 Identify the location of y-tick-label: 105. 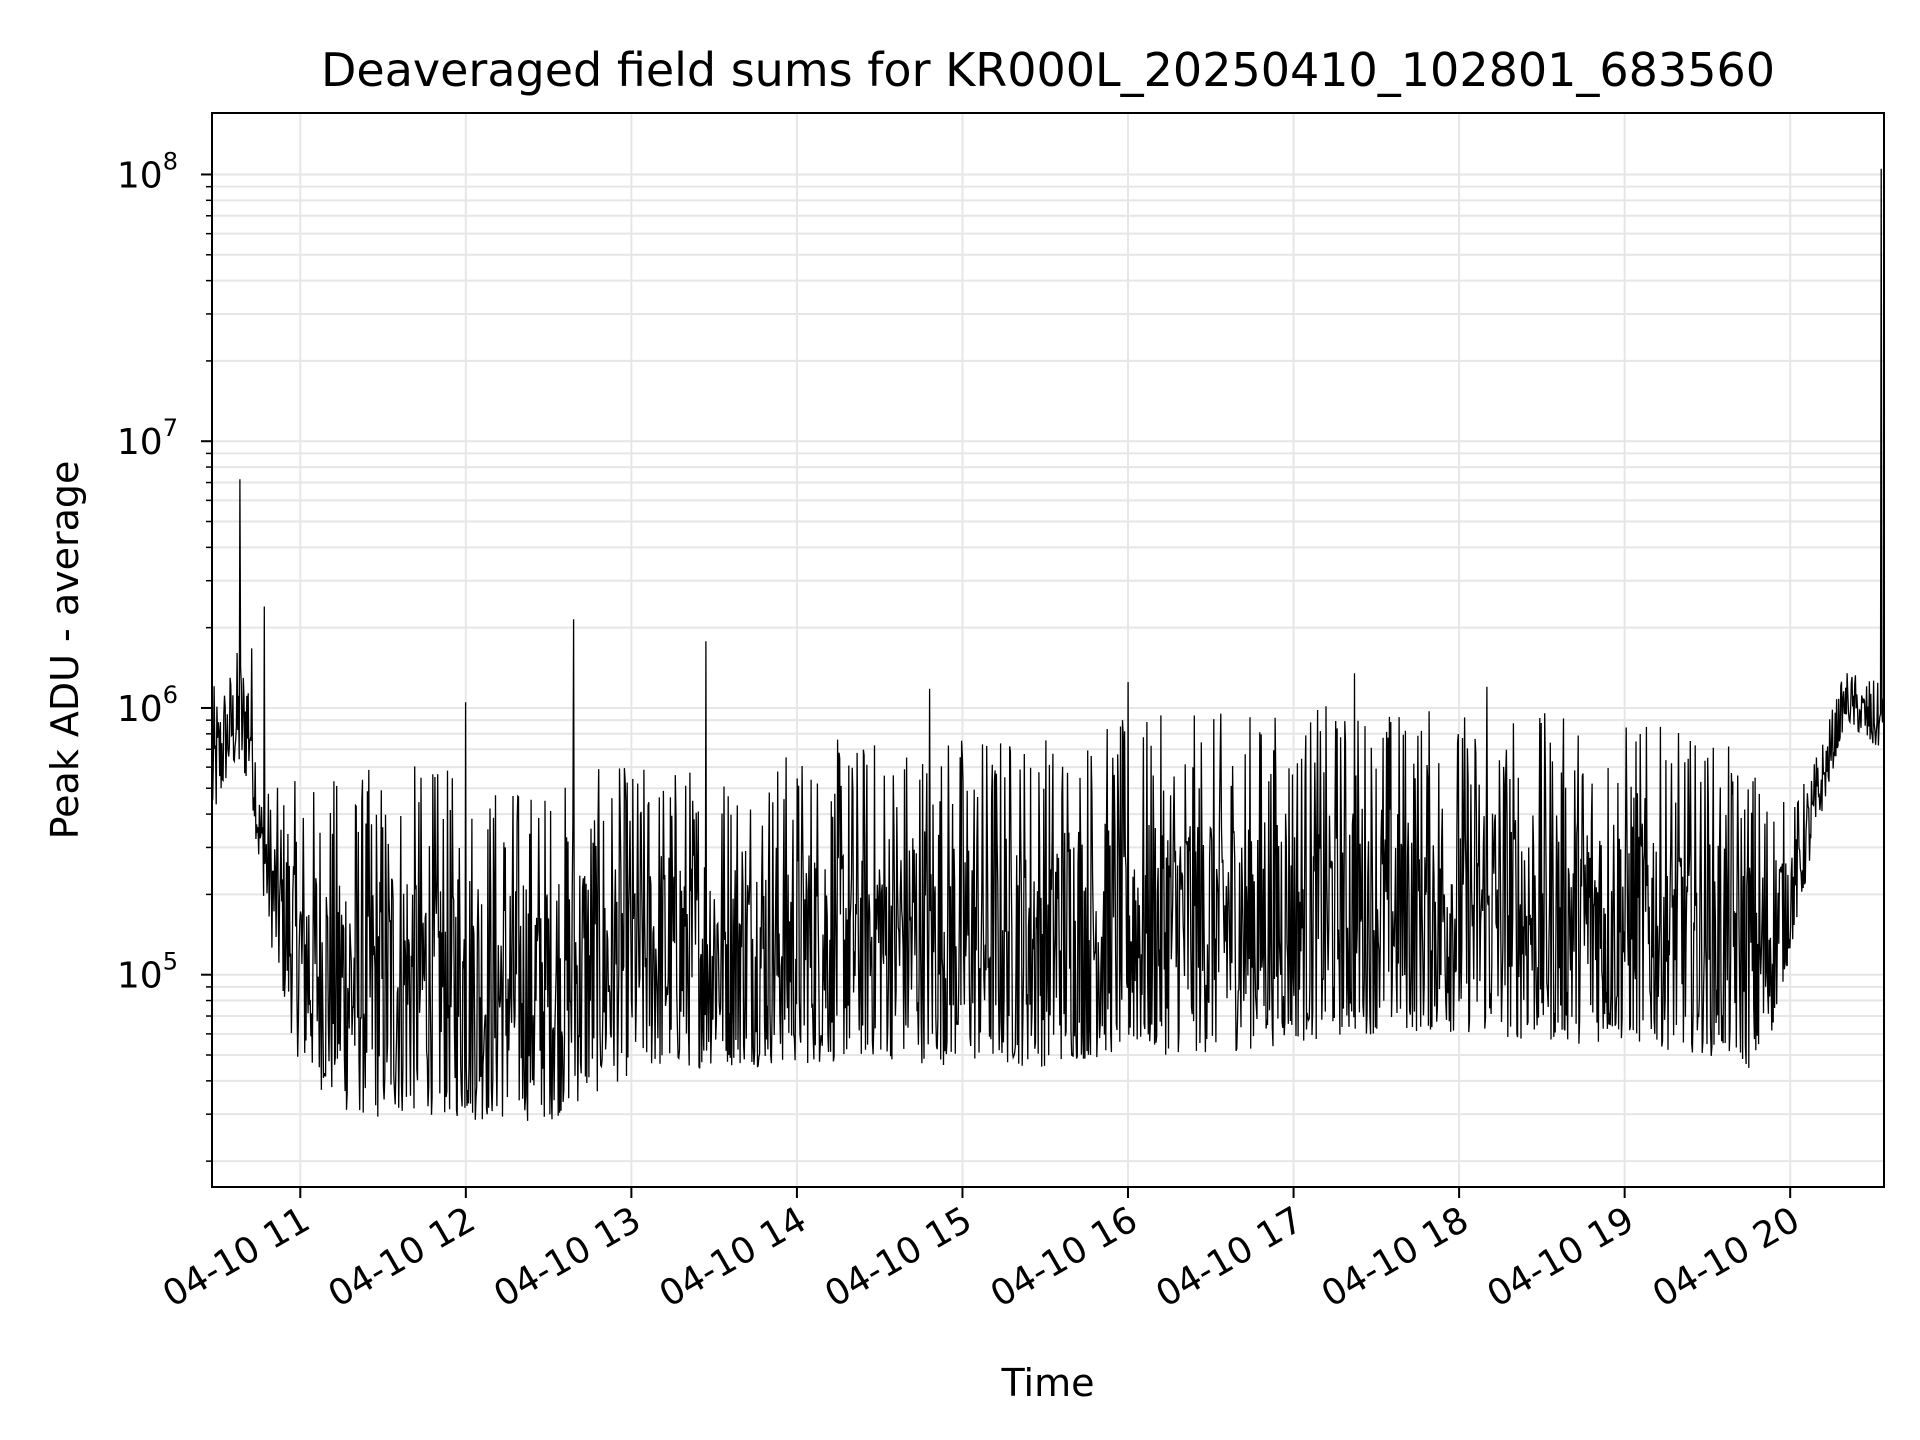
(147, 972).